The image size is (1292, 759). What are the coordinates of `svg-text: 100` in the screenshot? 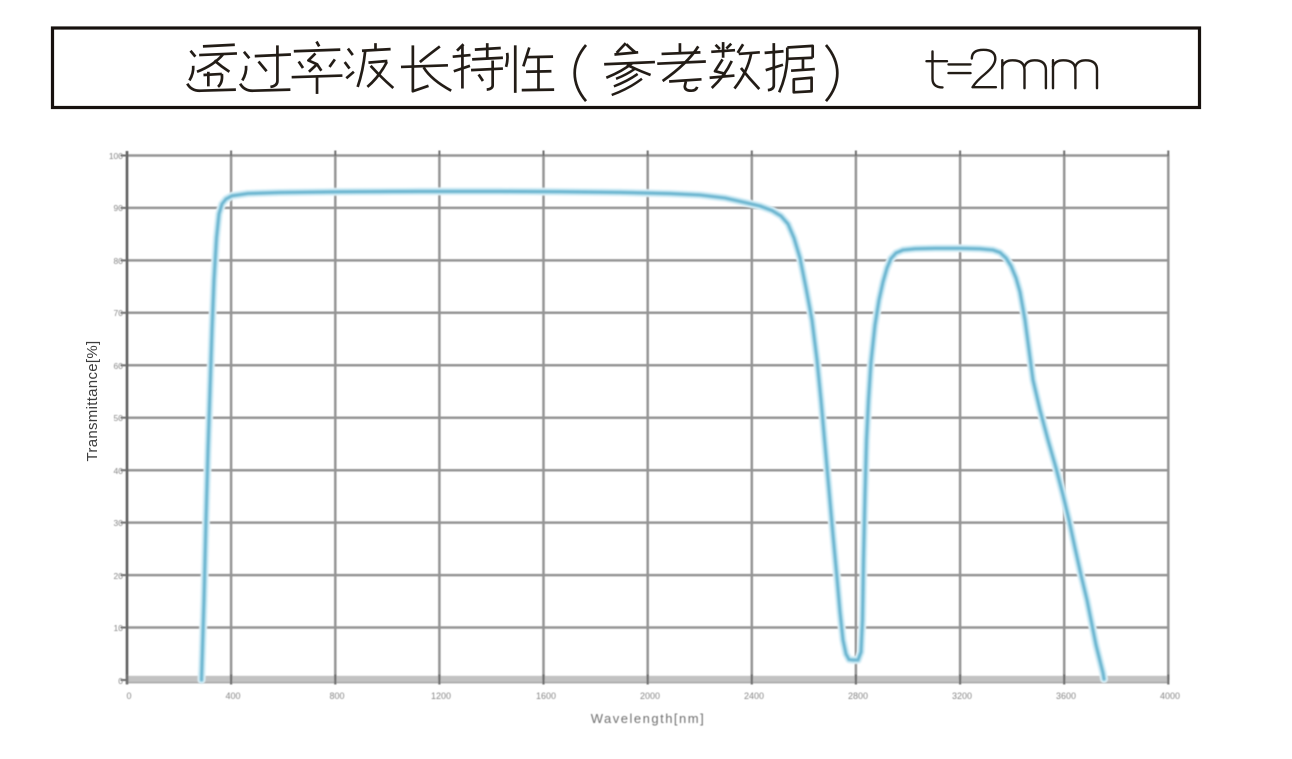 It's located at (116, 156).